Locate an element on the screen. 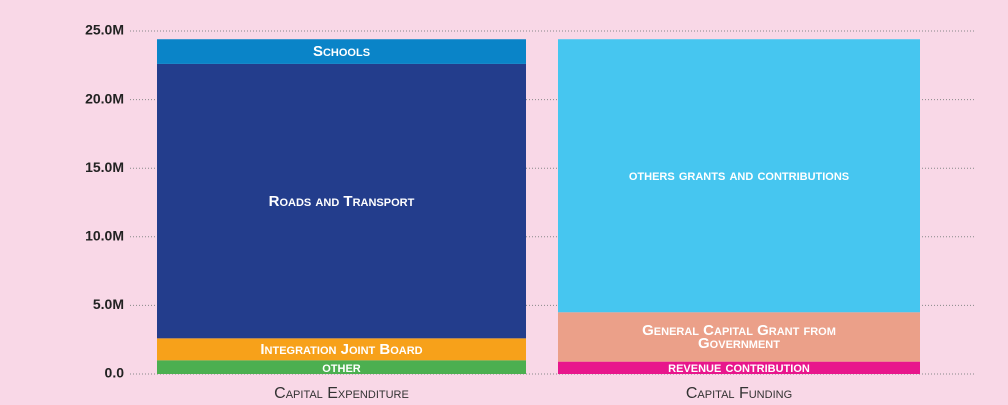 The width and height of the screenshot is (1008, 405). segment-label: Roads and Transport is located at coordinates (341, 201).